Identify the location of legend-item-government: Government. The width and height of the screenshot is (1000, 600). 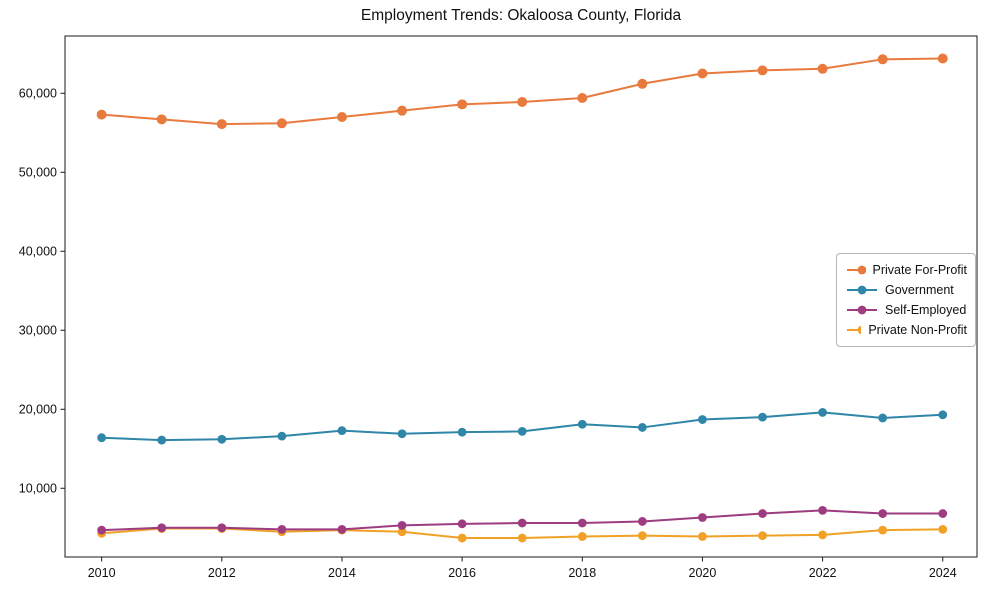
(906, 290).